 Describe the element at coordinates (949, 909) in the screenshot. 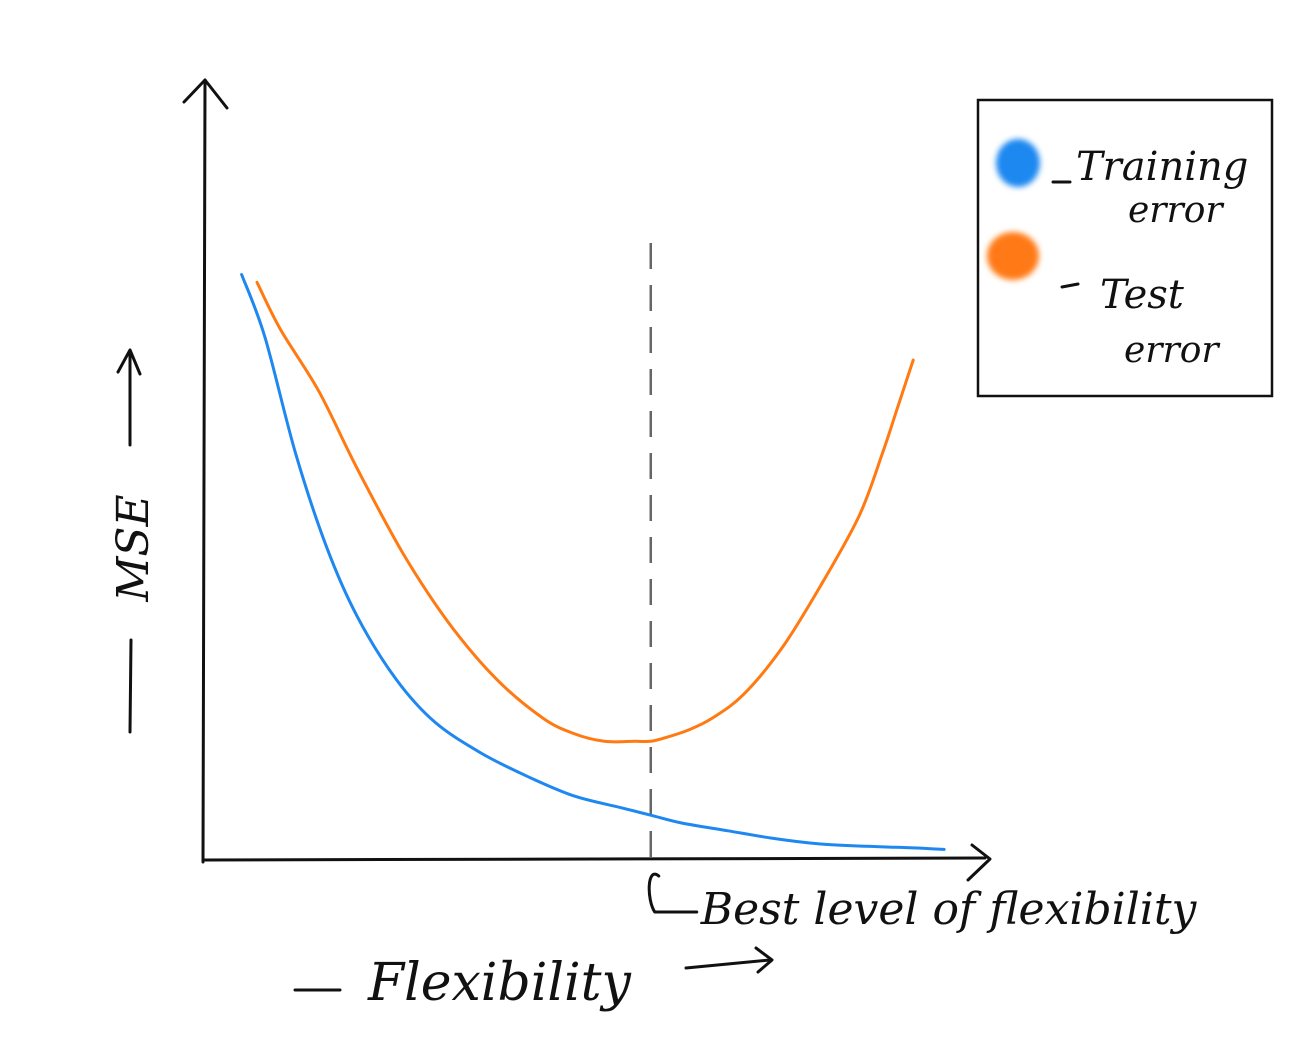

I see `annotation-best-flexibility: Best level of flexibility` at that location.